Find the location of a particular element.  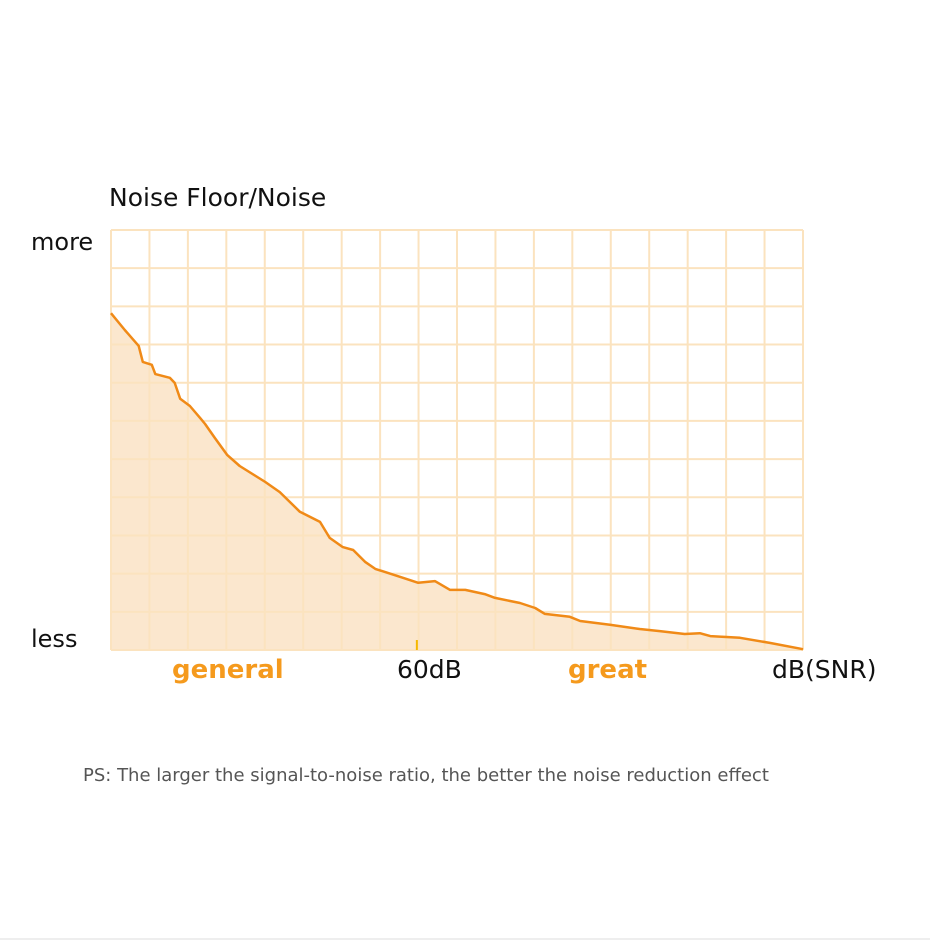

y-axis-title: Noise Floor/Noise is located at coordinates (218, 197).